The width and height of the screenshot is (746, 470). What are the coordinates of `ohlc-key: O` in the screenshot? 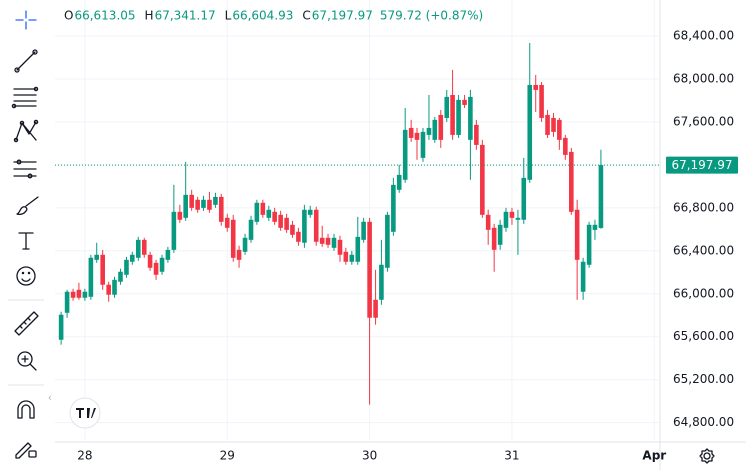 It's located at (68, 16).